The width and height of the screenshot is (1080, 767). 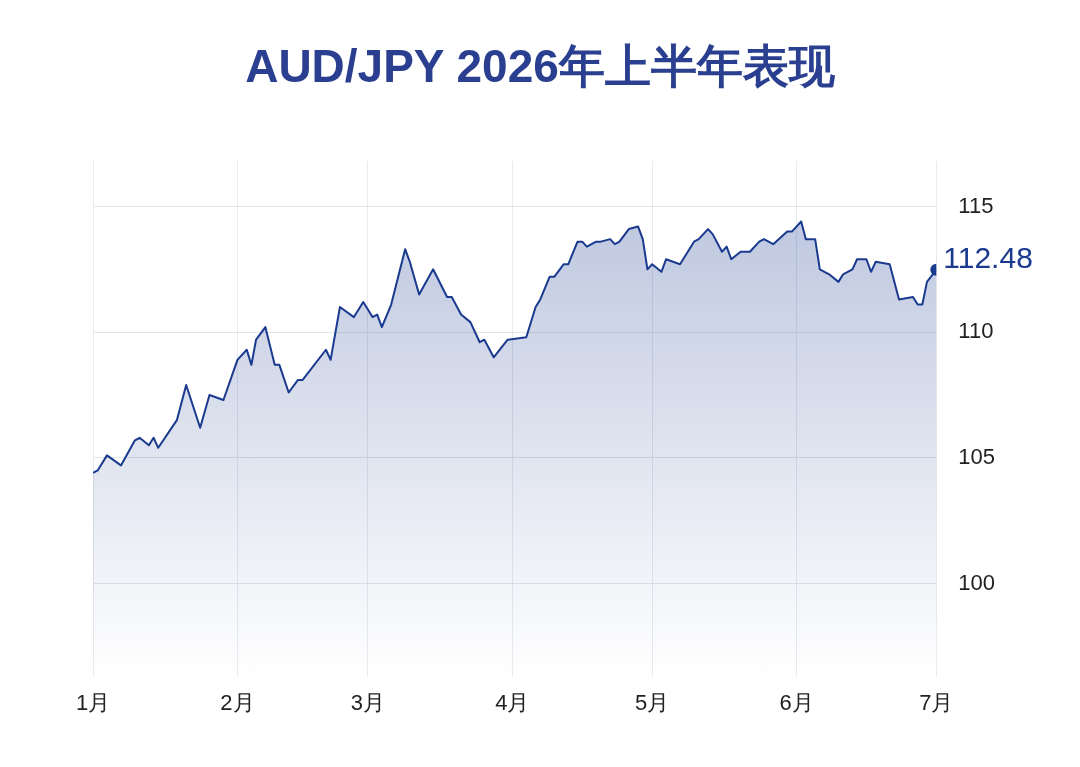 What do you see at coordinates (936, 702) in the screenshot?
I see `x-tick-label: 7月` at bounding box center [936, 702].